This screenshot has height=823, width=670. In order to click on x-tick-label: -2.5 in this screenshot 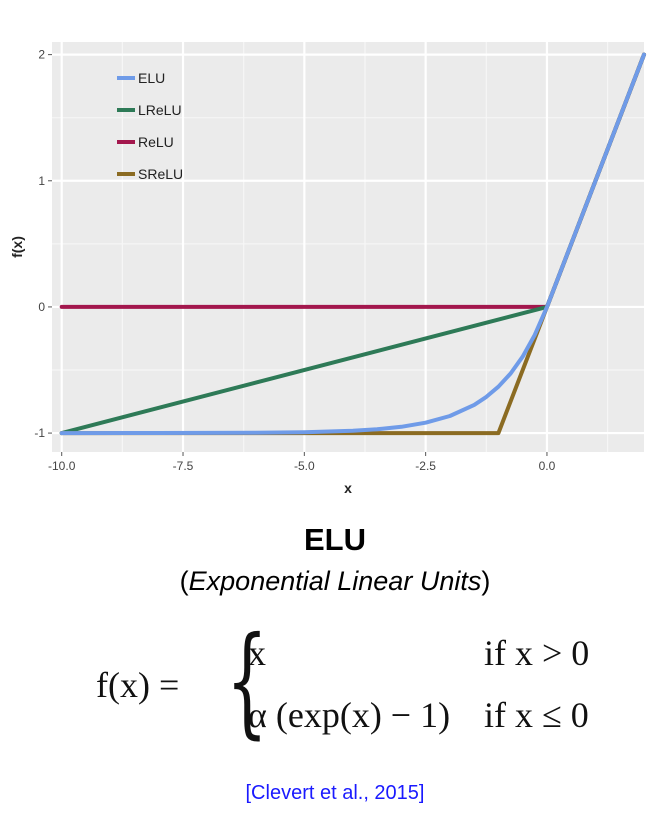, I will do `click(425, 466)`.